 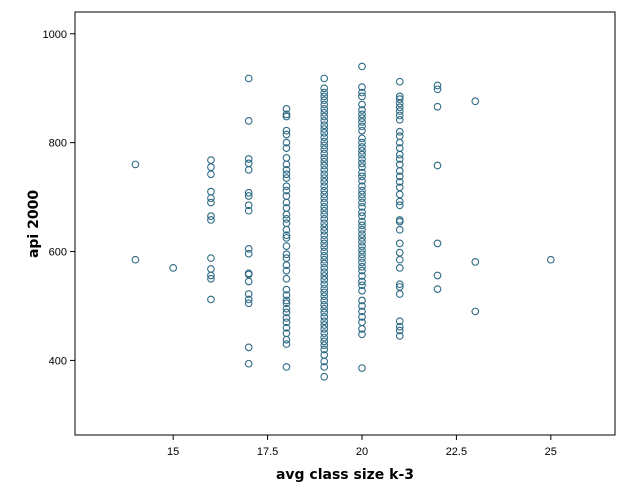 I want to click on x-axis: 15 17.5 20 22.5 25, so click(x=362, y=446).